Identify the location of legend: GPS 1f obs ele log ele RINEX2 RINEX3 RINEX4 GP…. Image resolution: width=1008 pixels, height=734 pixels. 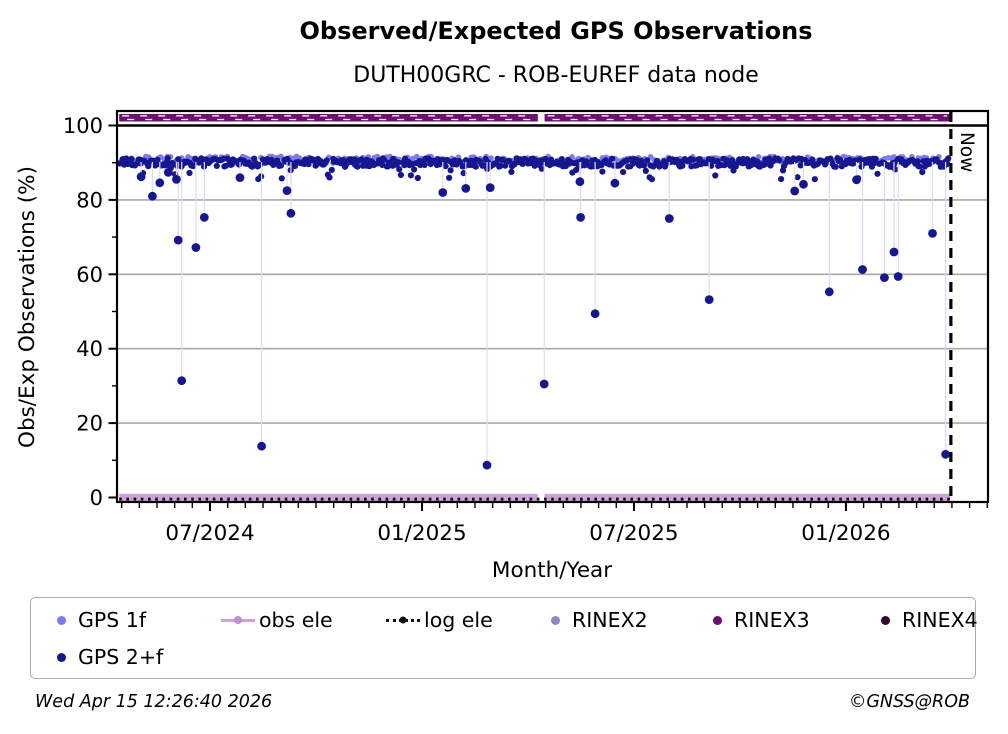
(504, 638).